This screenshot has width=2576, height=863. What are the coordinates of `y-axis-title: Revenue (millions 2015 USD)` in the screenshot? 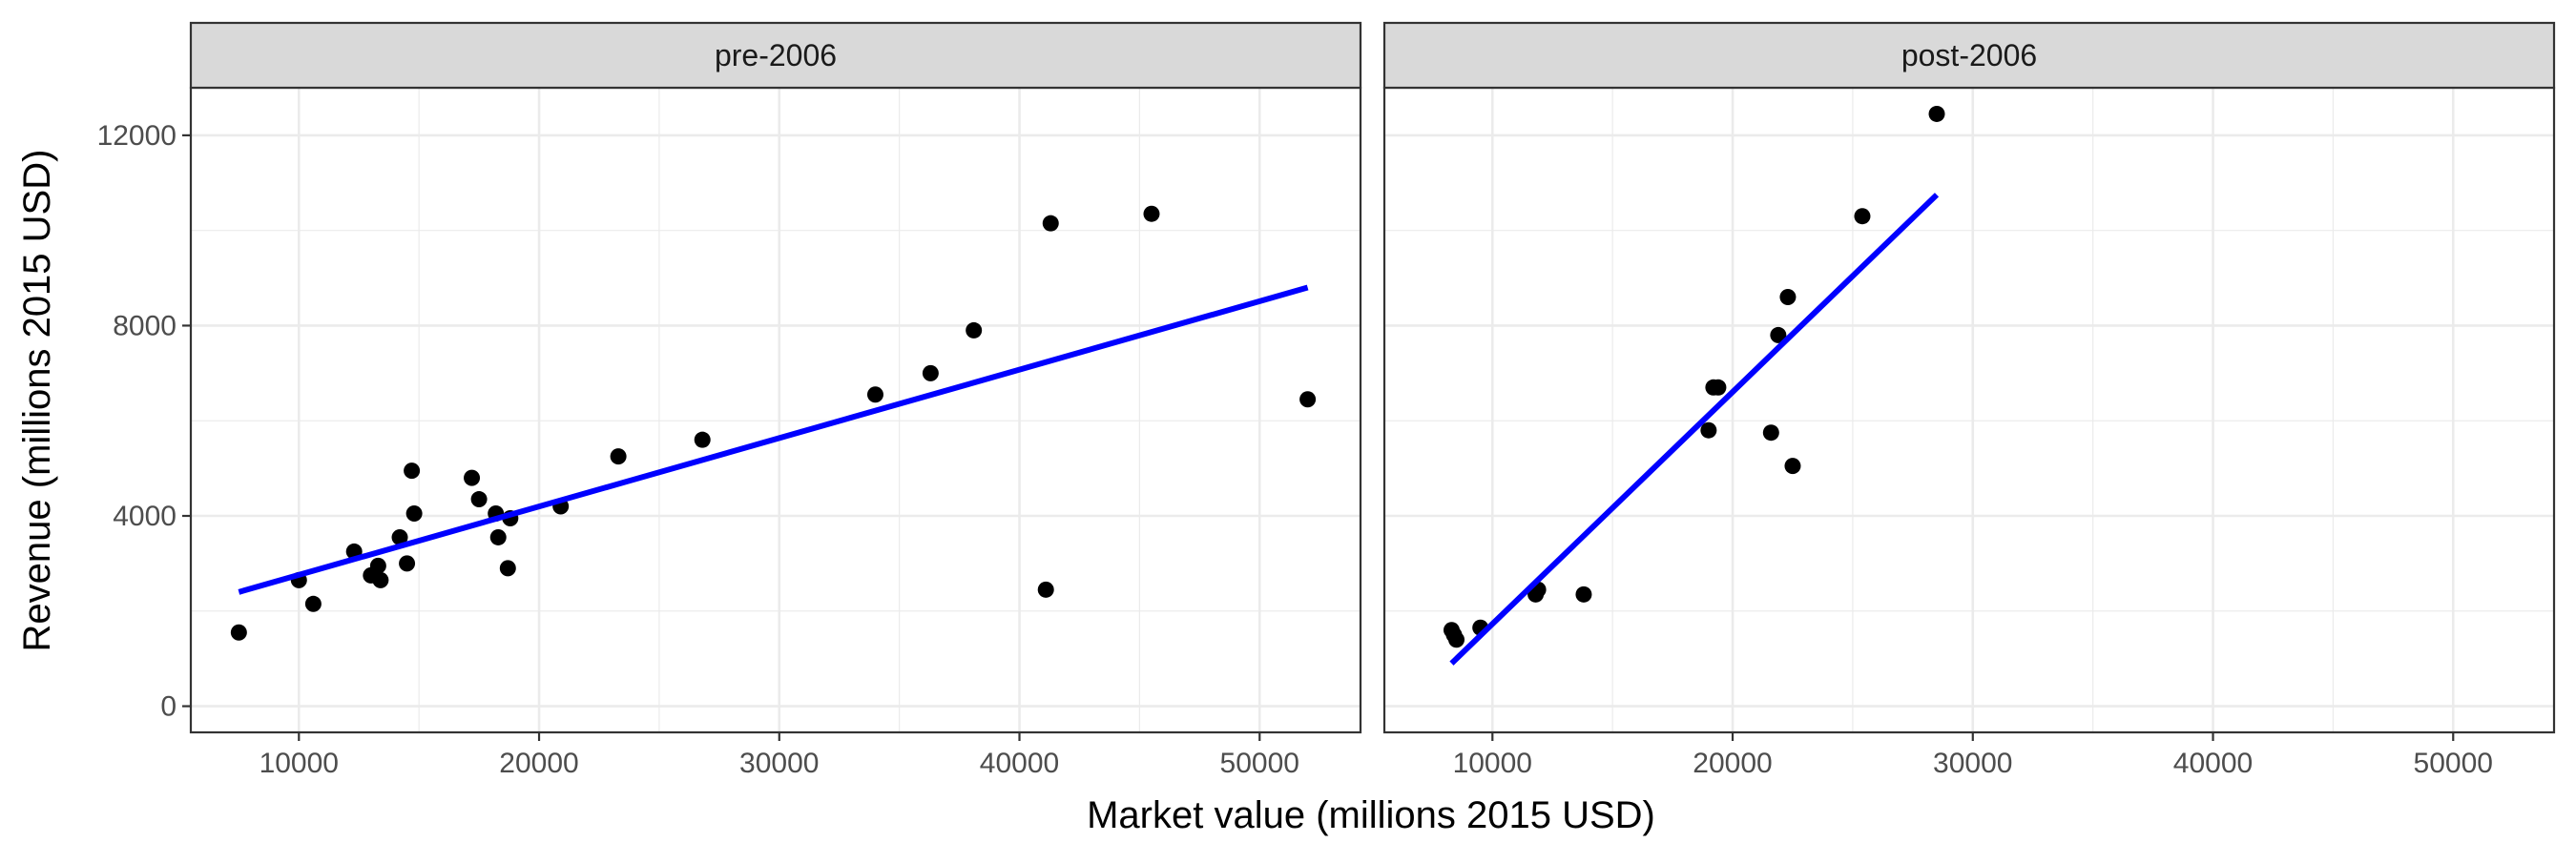 It's located at (37, 401).